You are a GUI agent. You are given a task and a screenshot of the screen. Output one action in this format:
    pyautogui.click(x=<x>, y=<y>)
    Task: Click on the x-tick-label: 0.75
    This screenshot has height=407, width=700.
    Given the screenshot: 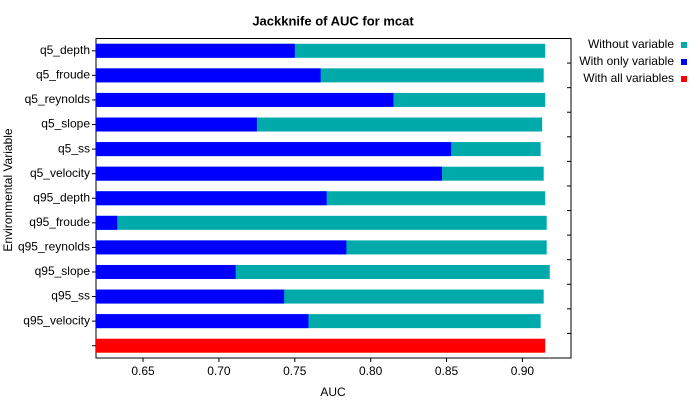 What is the action you would take?
    pyautogui.click(x=295, y=371)
    